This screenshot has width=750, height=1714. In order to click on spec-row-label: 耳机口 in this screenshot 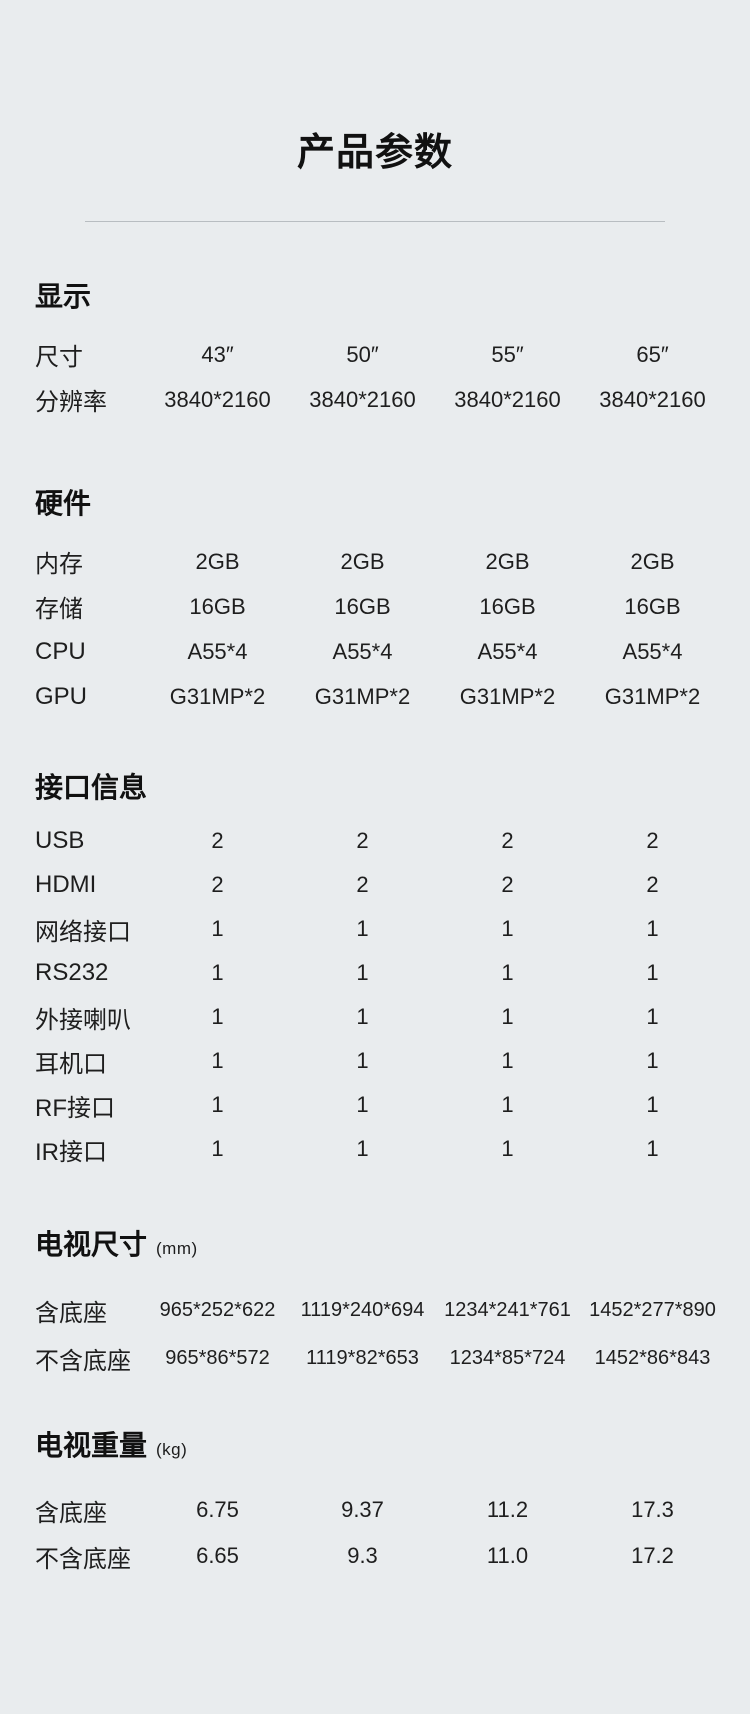, I will do `click(71, 1064)`.